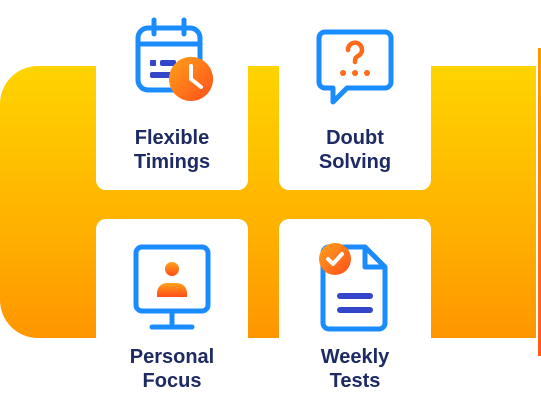 This screenshot has width=541, height=411. What do you see at coordinates (172, 162) in the screenshot?
I see `feature-label-line2: Timings` at bounding box center [172, 162].